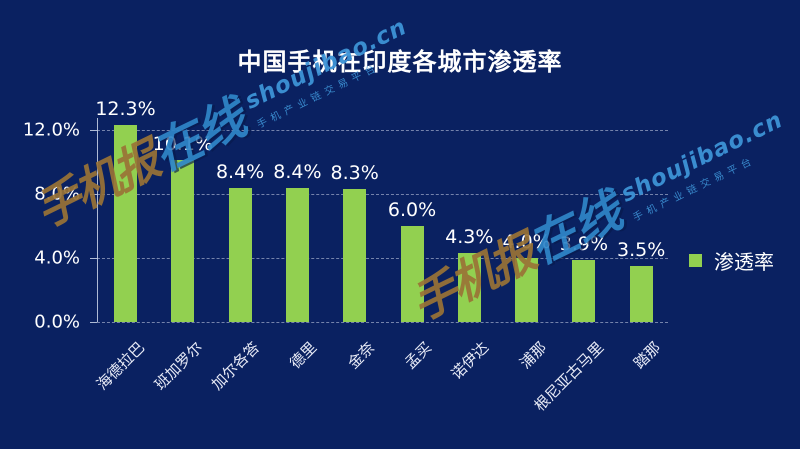 This screenshot has width=800, height=449. What do you see at coordinates (469, 237) in the screenshot?
I see `bar-value-label: 4.3%` at bounding box center [469, 237].